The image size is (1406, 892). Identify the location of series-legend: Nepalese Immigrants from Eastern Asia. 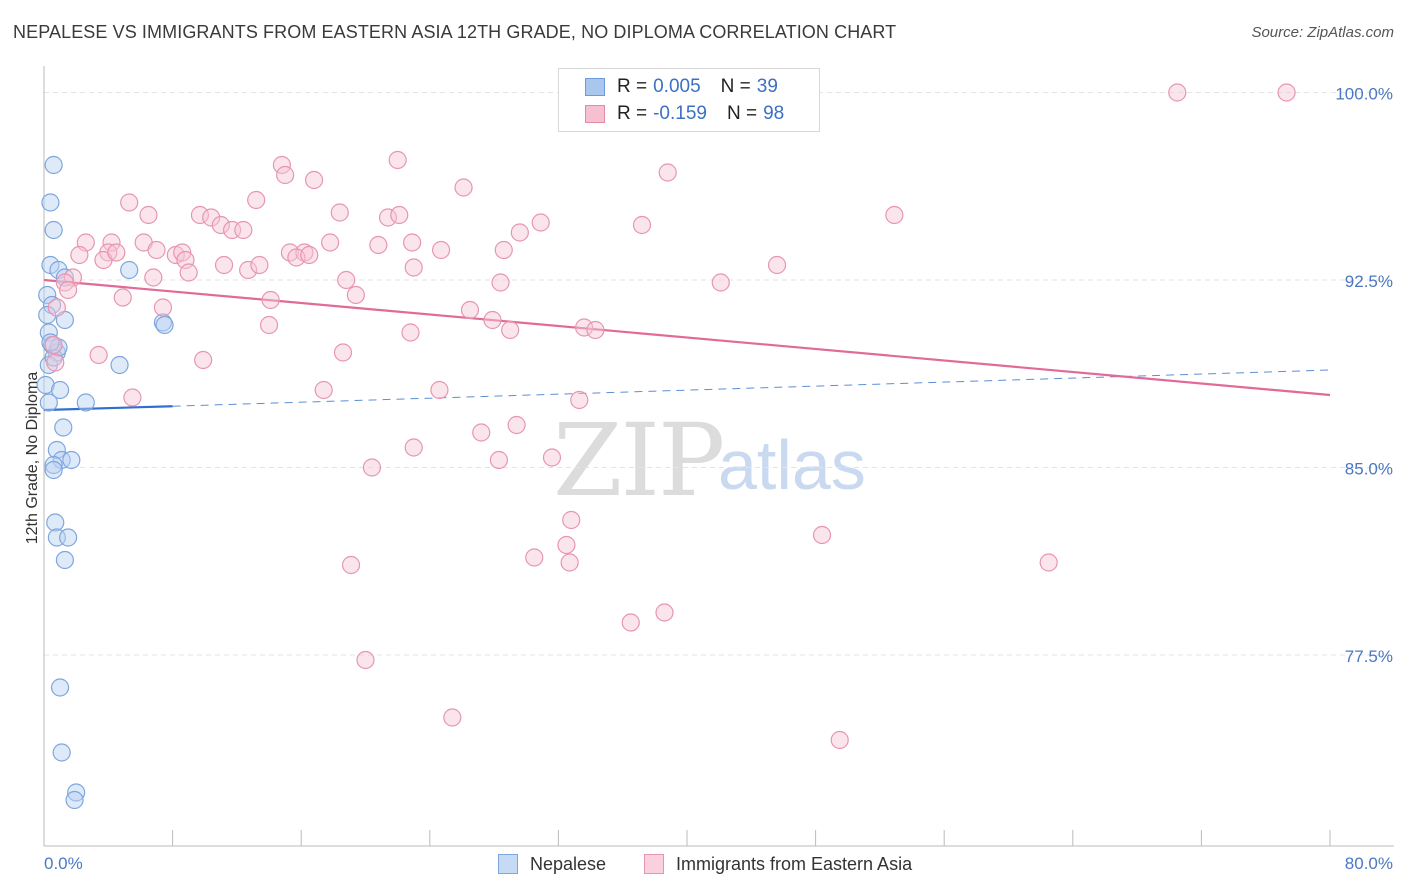
(703, 865).